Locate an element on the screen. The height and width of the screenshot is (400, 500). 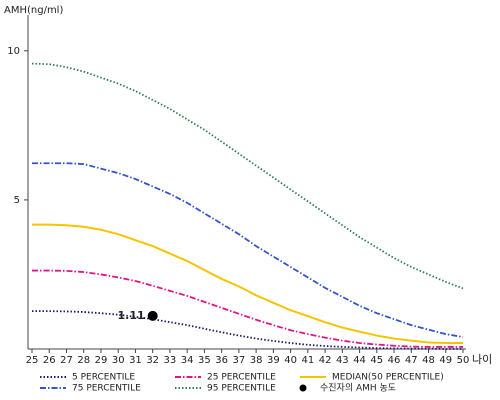
x-tick-label: 28 is located at coordinates (83, 360).